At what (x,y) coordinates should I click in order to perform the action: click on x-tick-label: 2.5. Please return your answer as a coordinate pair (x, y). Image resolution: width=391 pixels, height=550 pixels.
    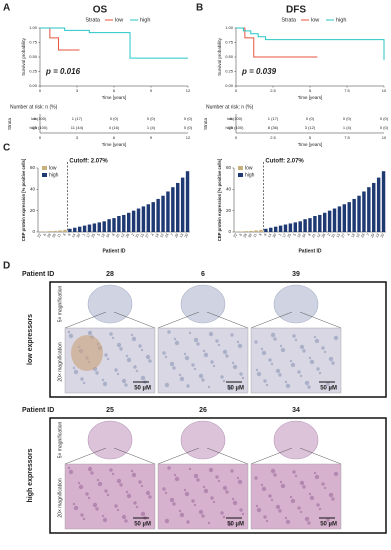
    Looking at the image, I should click on (273, 90).